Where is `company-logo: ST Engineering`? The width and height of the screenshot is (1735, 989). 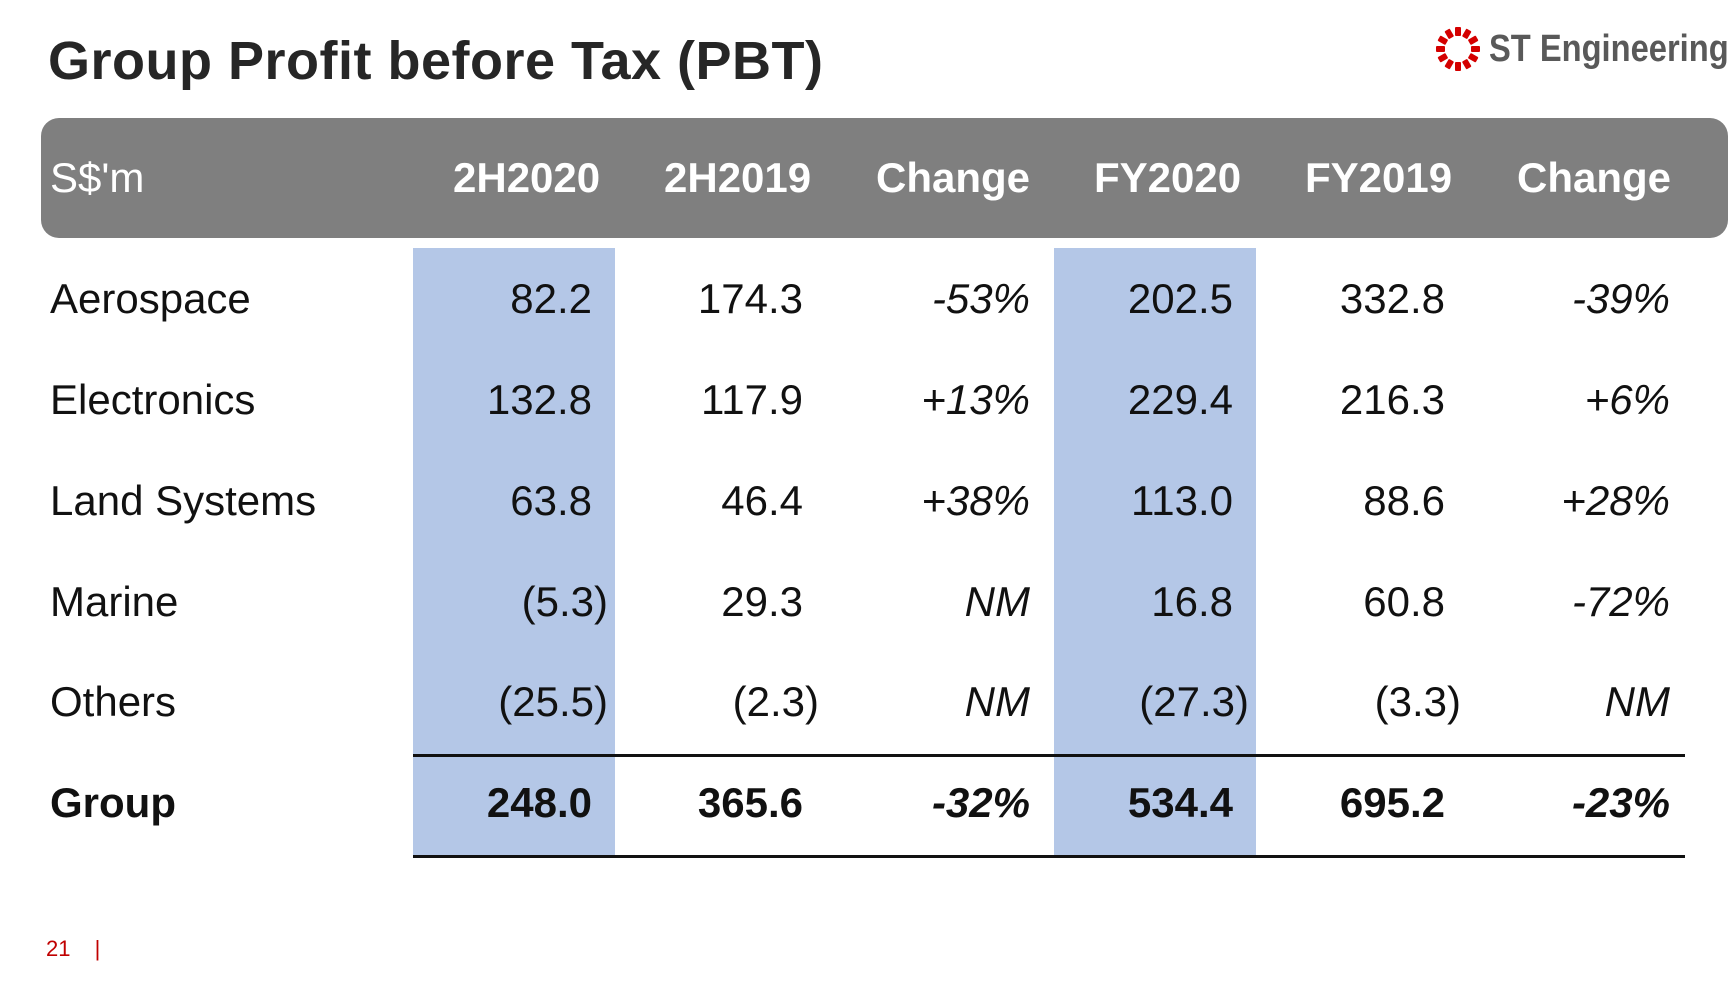
company-logo: ST Engineering is located at coordinates (1585, 49).